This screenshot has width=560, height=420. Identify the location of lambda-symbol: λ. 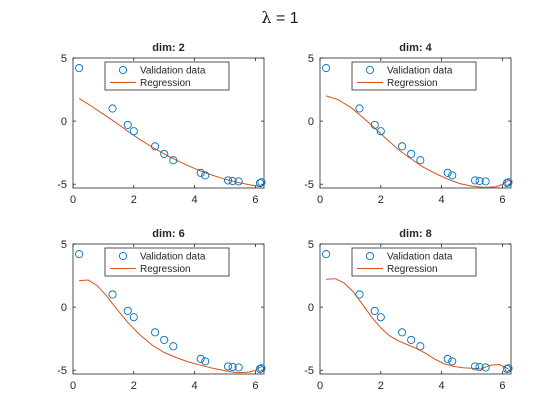
(266, 17).